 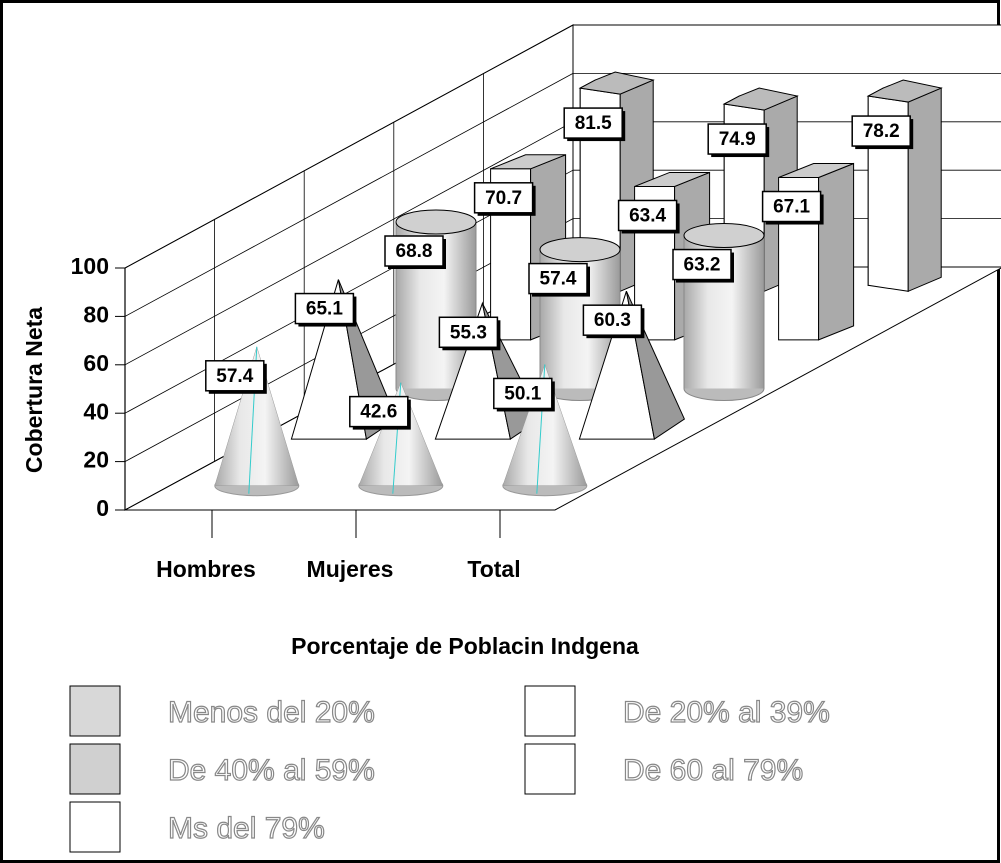 I want to click on legend-label: De 40% al 59%, so click(x=271, y=770).